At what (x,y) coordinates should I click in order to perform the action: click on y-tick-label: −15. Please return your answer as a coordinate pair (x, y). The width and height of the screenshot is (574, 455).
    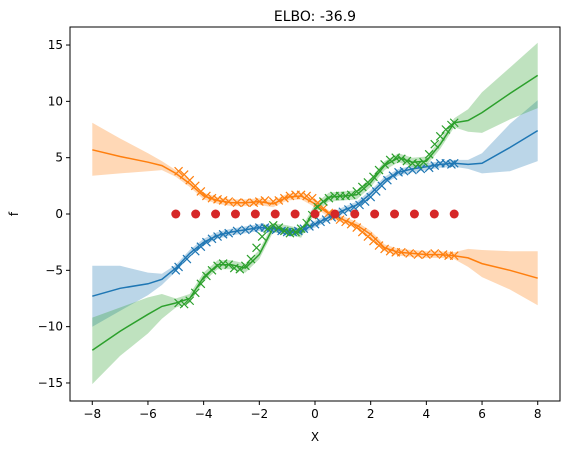
    Looking at the image, I should click on (50, 383).